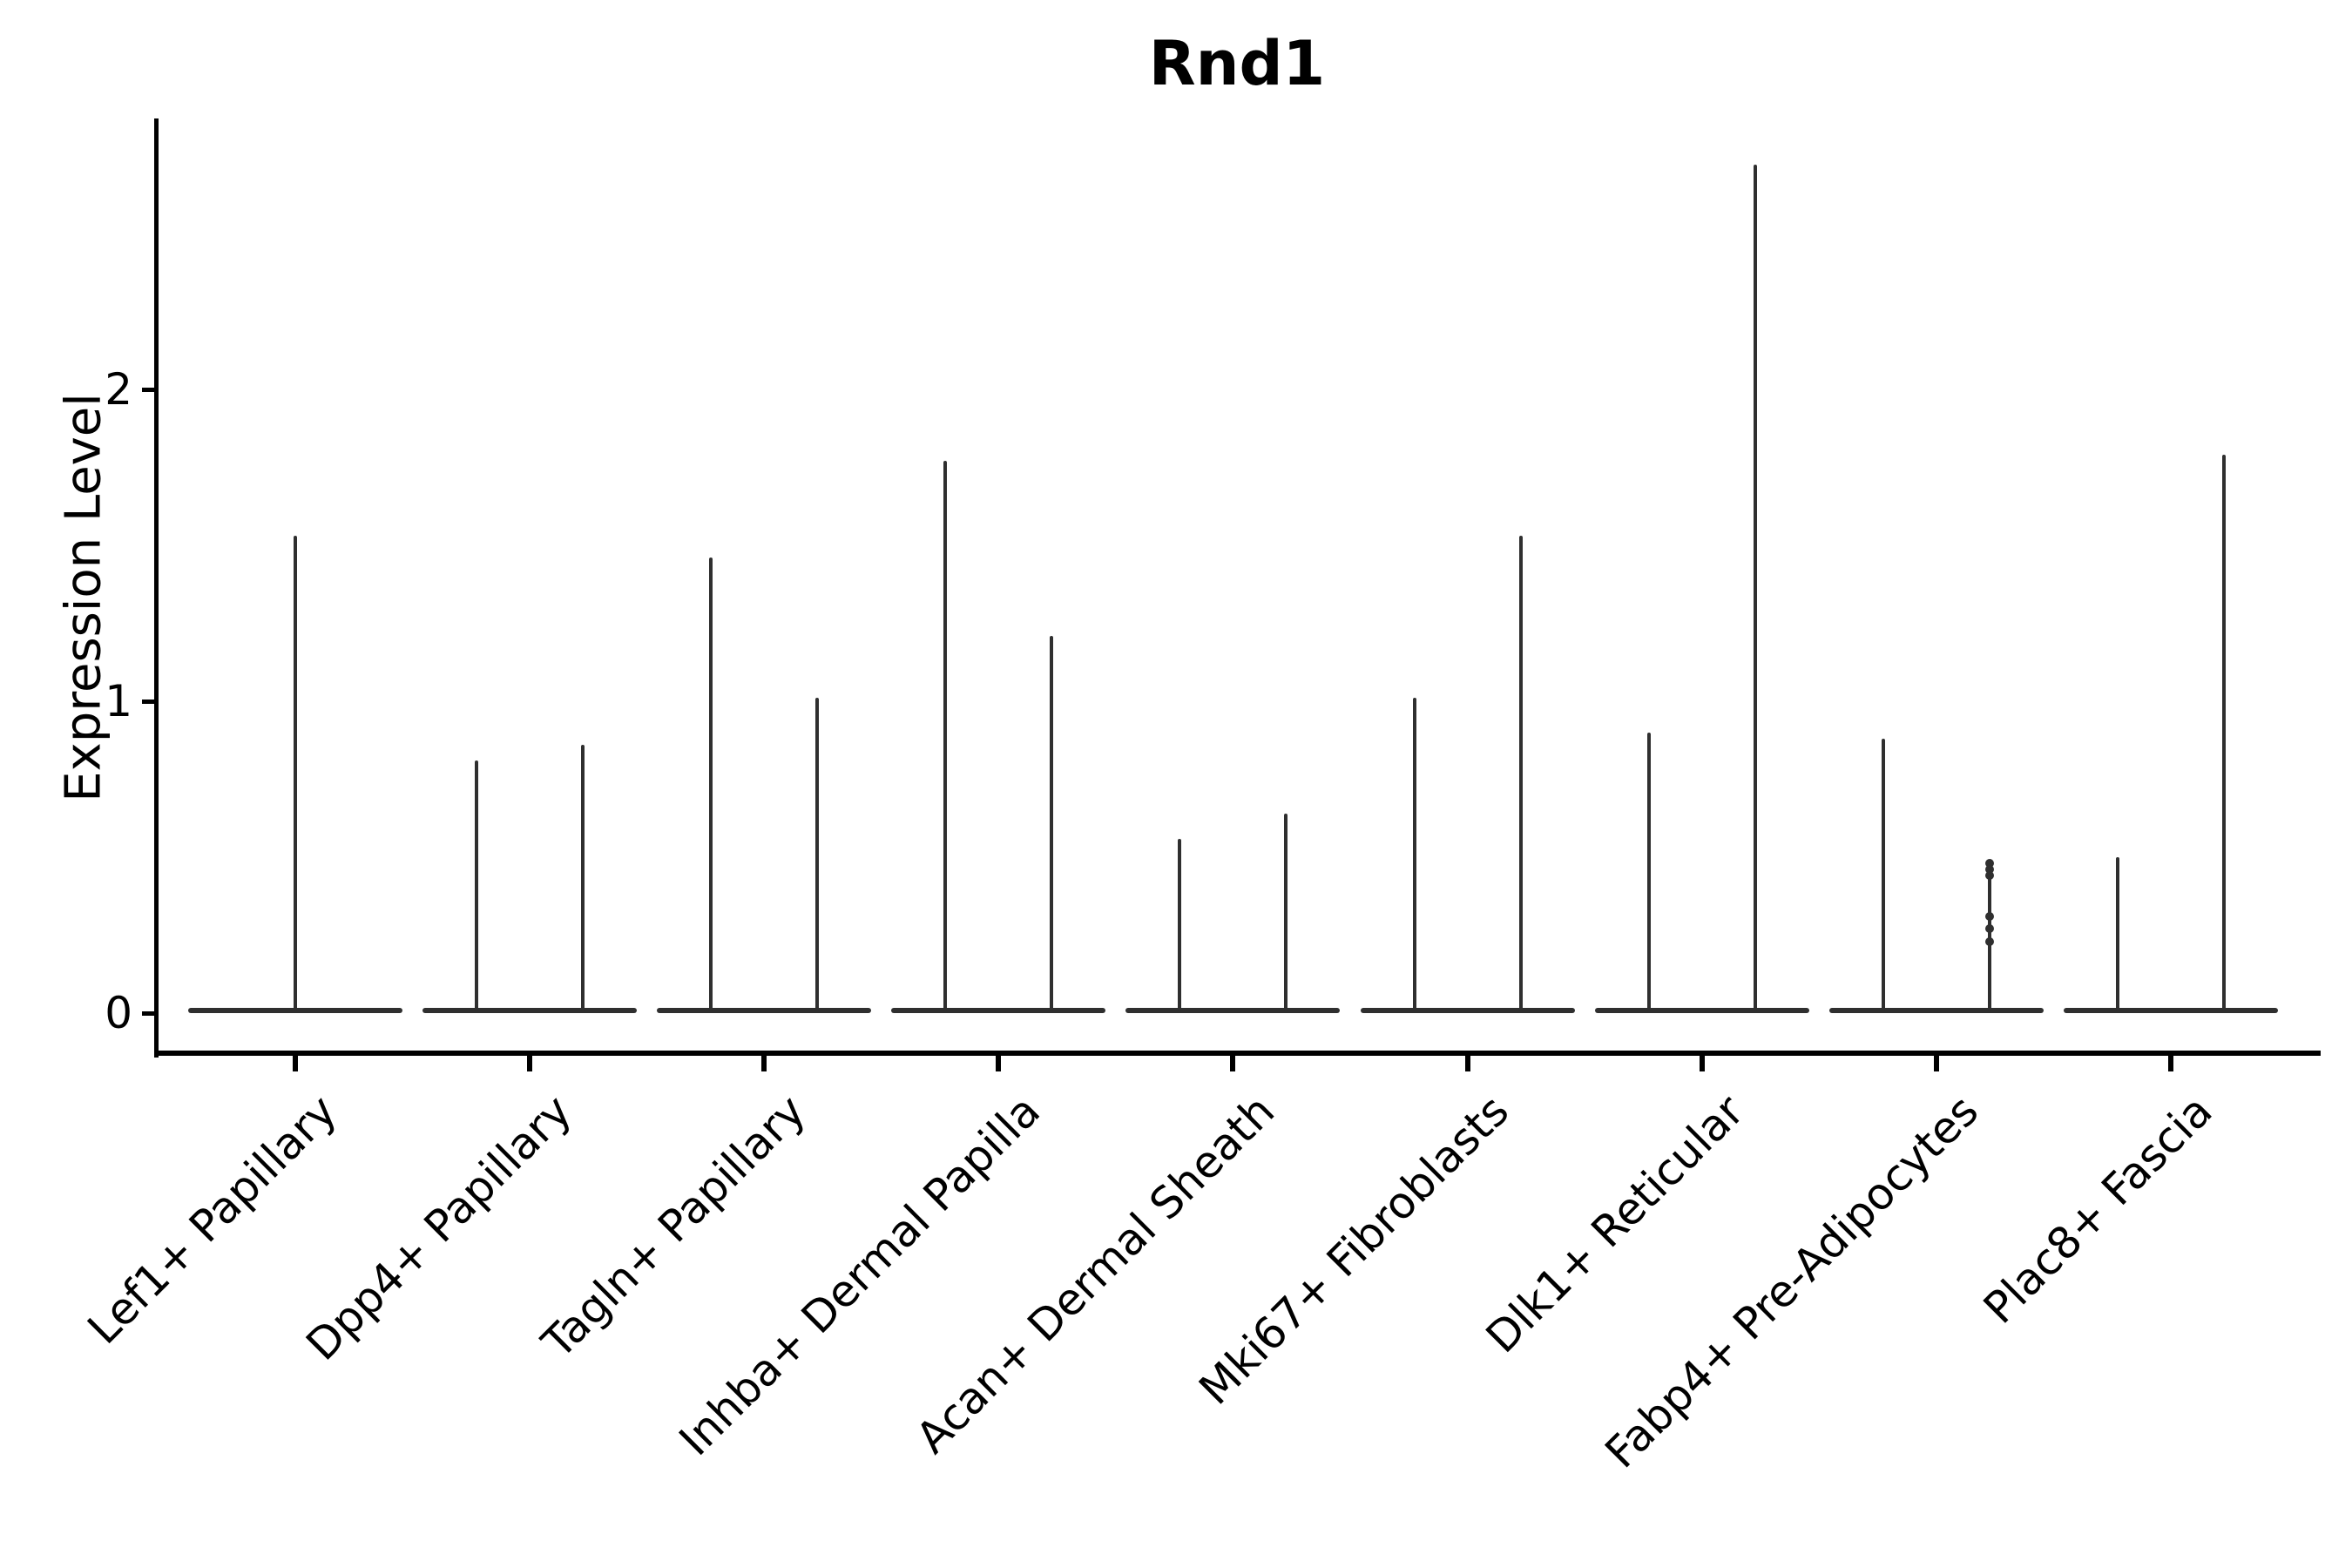 This screenshot has height=1568, width=2352. I want to click on y-tick-label: 1, so click(119, 702).